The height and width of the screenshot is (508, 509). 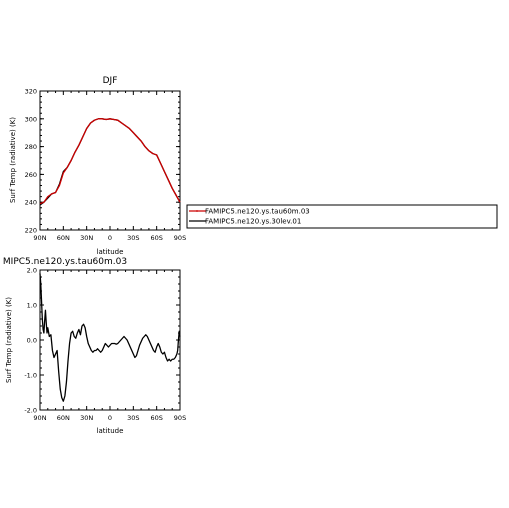 What do you see at coordinates (110, 252) in the screenshot?
I see `top-chart-xlabel: latitude` at bounding box center [110, 252].